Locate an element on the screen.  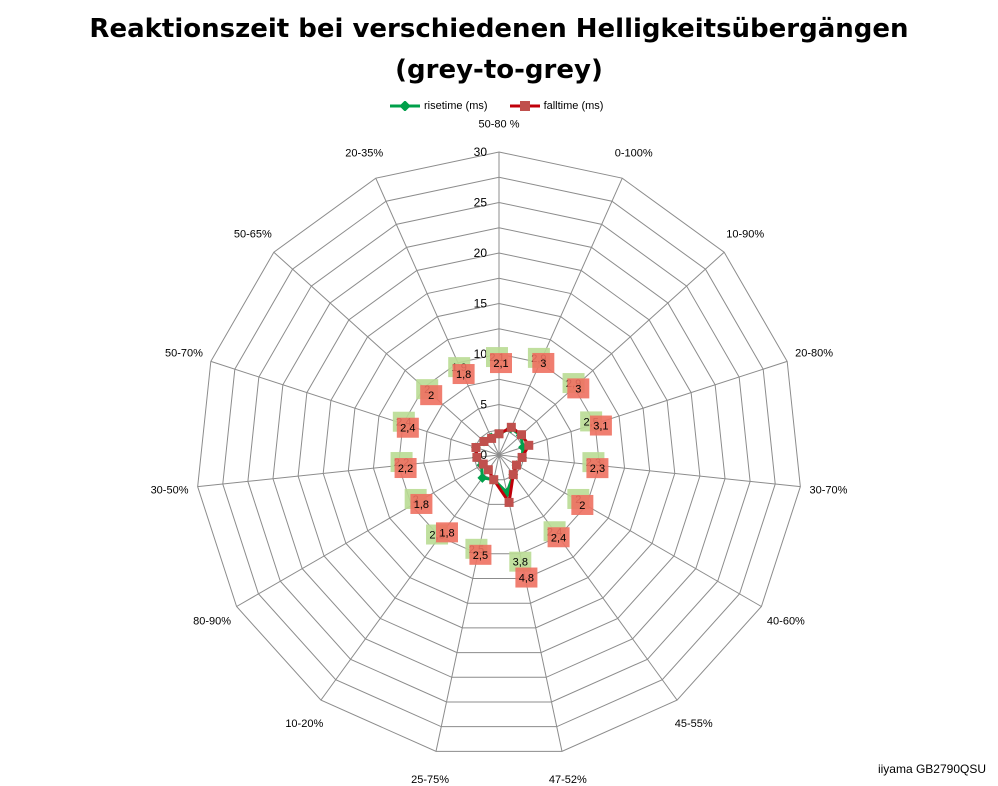
risetime-label-bg is located at coordinates (520, 561).